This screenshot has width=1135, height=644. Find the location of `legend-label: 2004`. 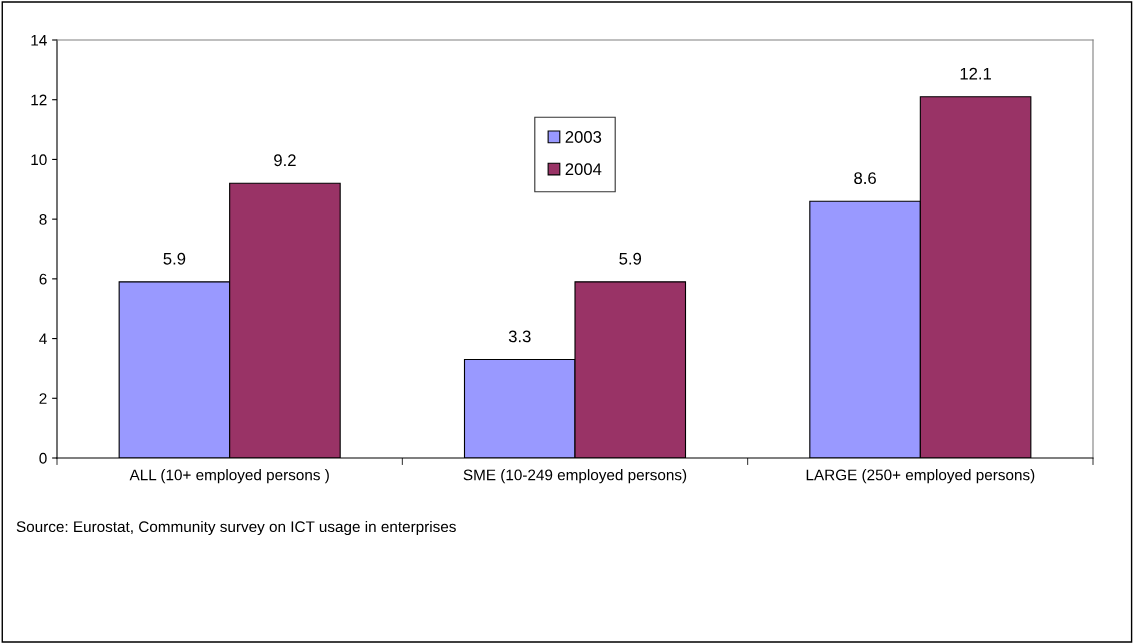

legend-label: 2004 is located at coordinates (583, 169).